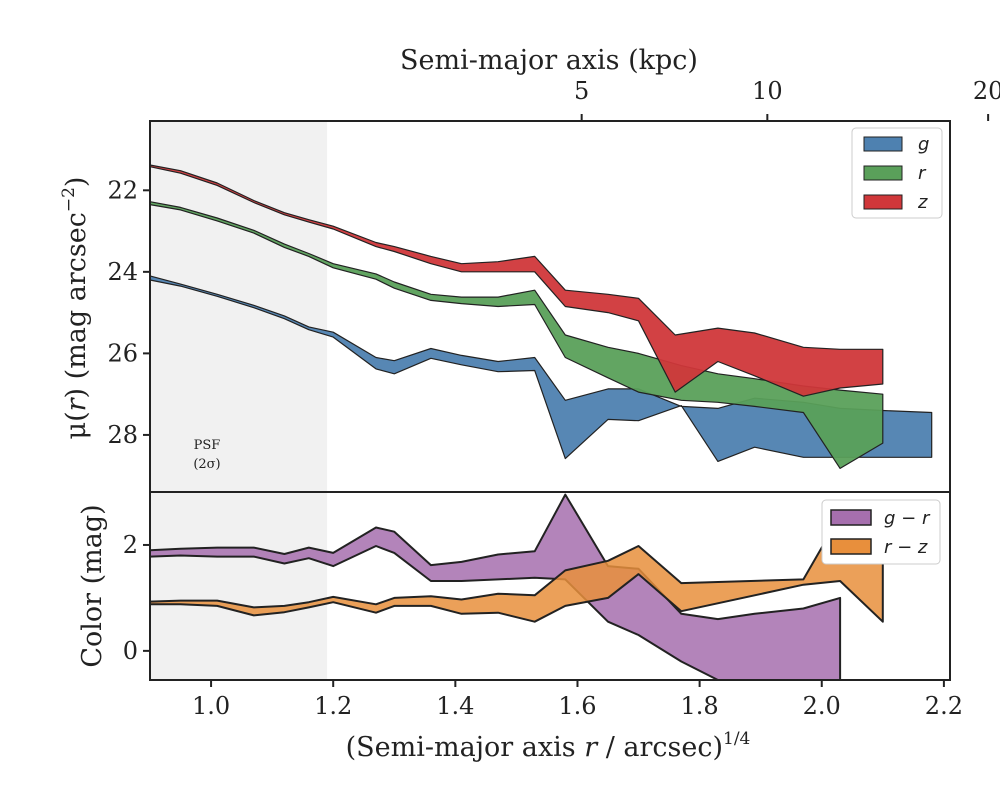 The height and width of the screenshot is (804, 1000). Describe the element at coordinates (944, 706) in the screenshot. I see `x-tick-label: 2.2` at that location.